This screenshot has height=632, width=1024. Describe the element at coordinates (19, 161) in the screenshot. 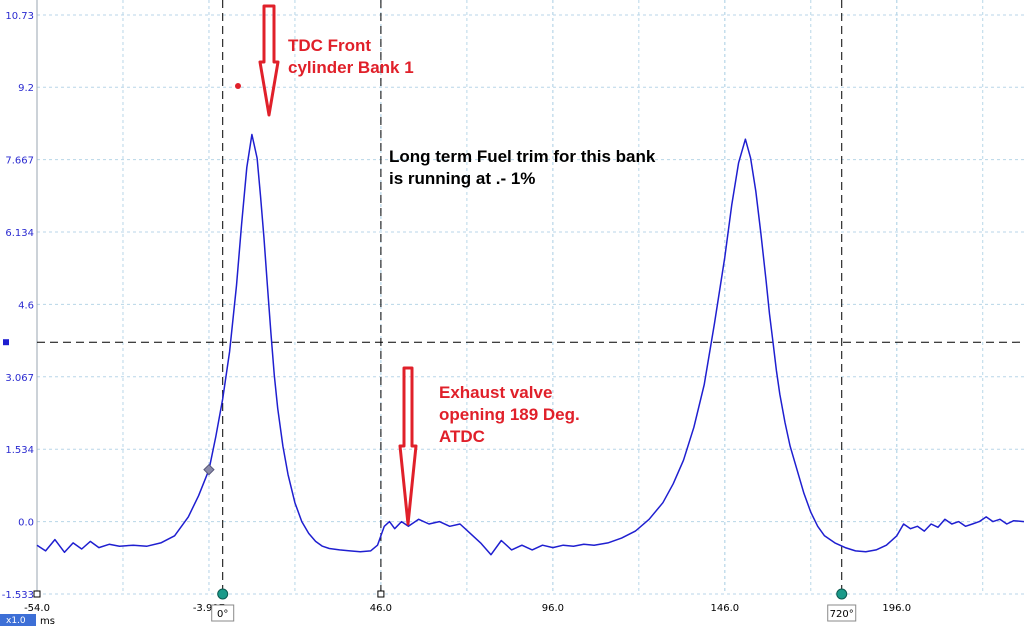

I see `y-tick-label: 7.667` at that location.